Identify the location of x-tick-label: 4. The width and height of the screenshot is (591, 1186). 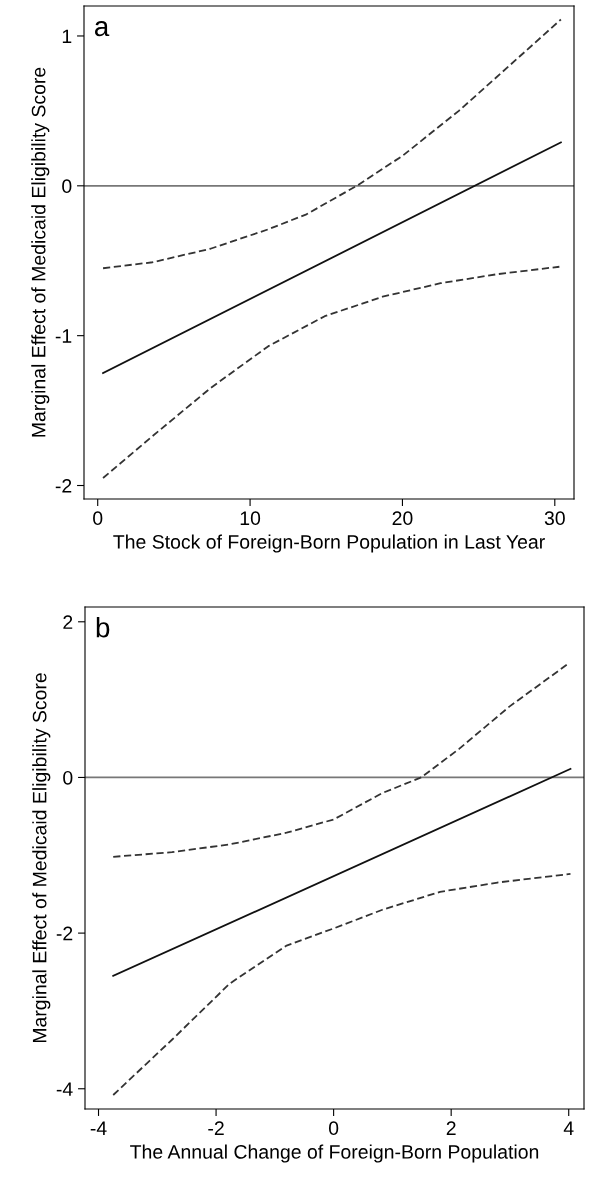
(568, 1128).